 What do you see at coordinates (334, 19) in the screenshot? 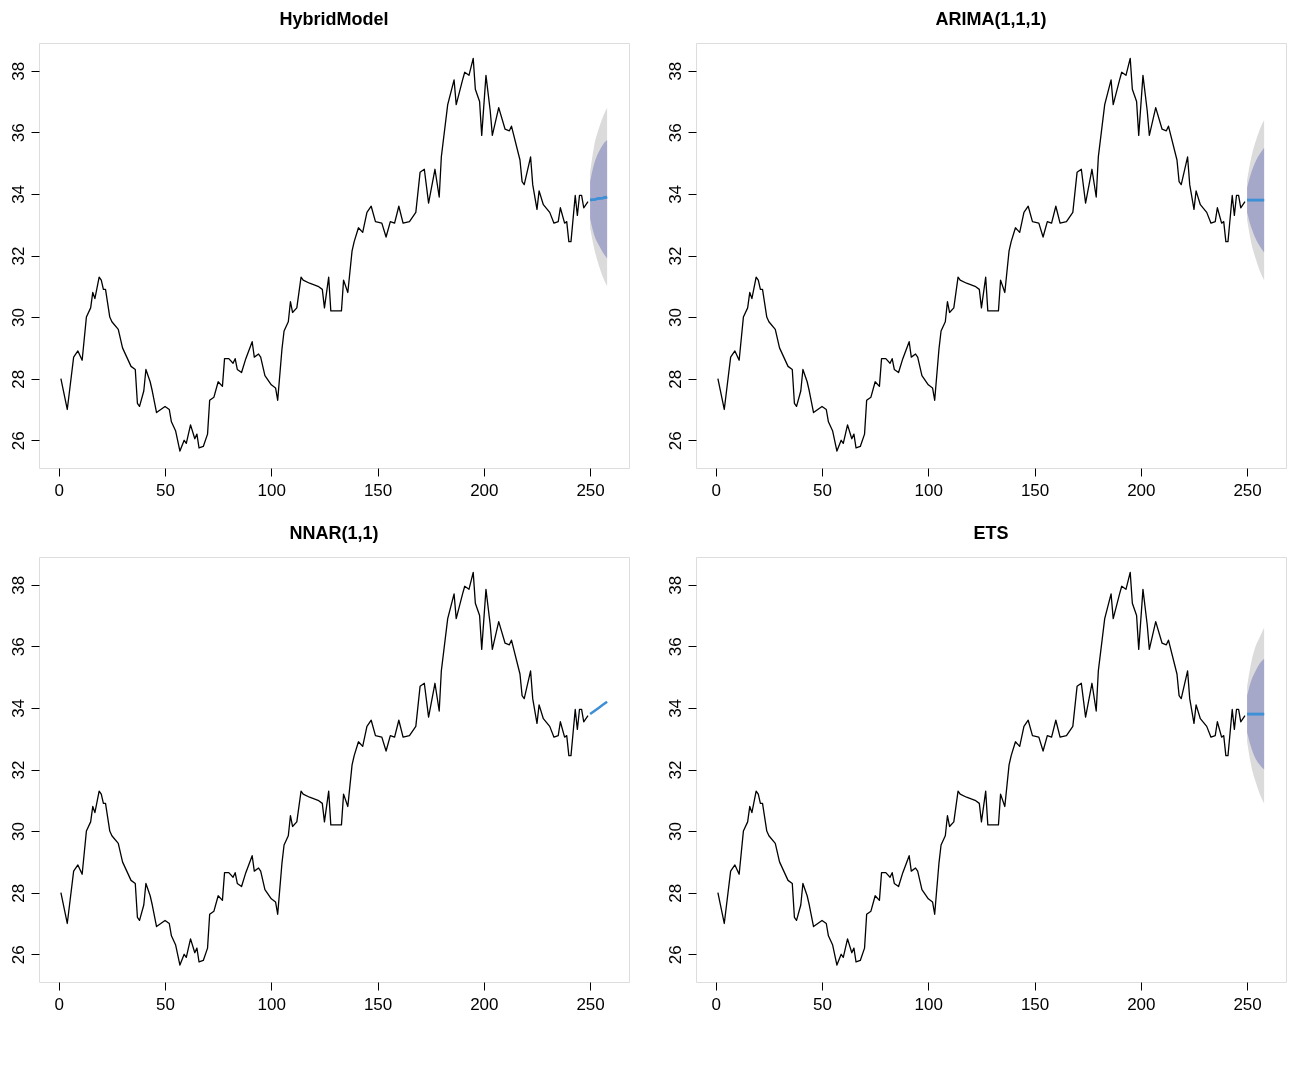
I see `chart-title: HybridModel` at bounding box center [334, 19].